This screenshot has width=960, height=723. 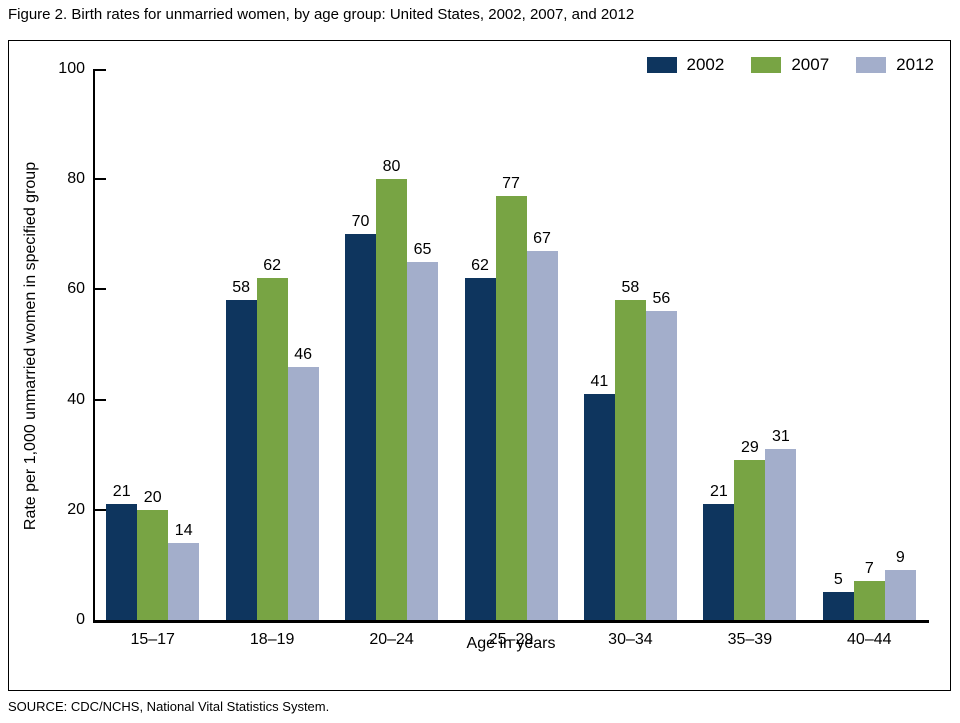 What do you see at coordinates (750, 540) in the screenshot?
I see `bar-2007-35–39` at bounding box center [750, 540].